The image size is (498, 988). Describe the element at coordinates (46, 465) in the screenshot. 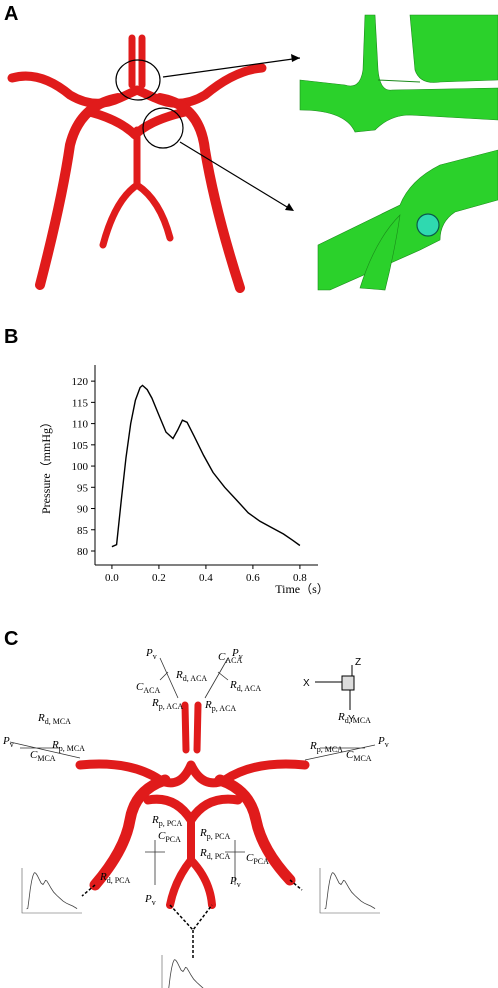

I see `y-axis-title: Pressure（mmHg）` at that location.